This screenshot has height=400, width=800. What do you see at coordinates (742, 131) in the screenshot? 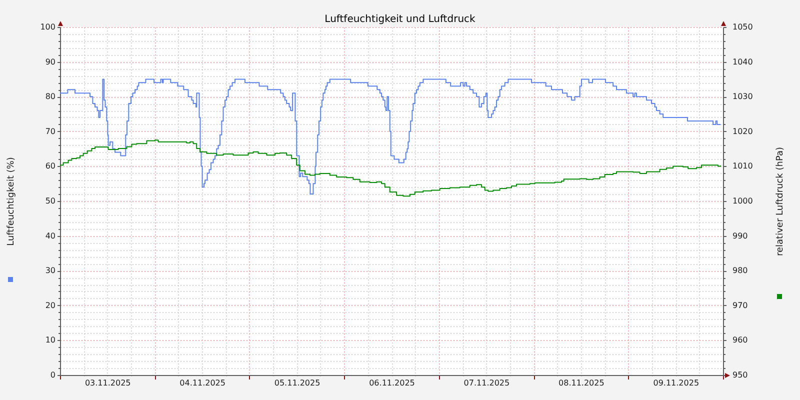
I see `y2-tick-label: 1020` at bounding box center [742, 131].